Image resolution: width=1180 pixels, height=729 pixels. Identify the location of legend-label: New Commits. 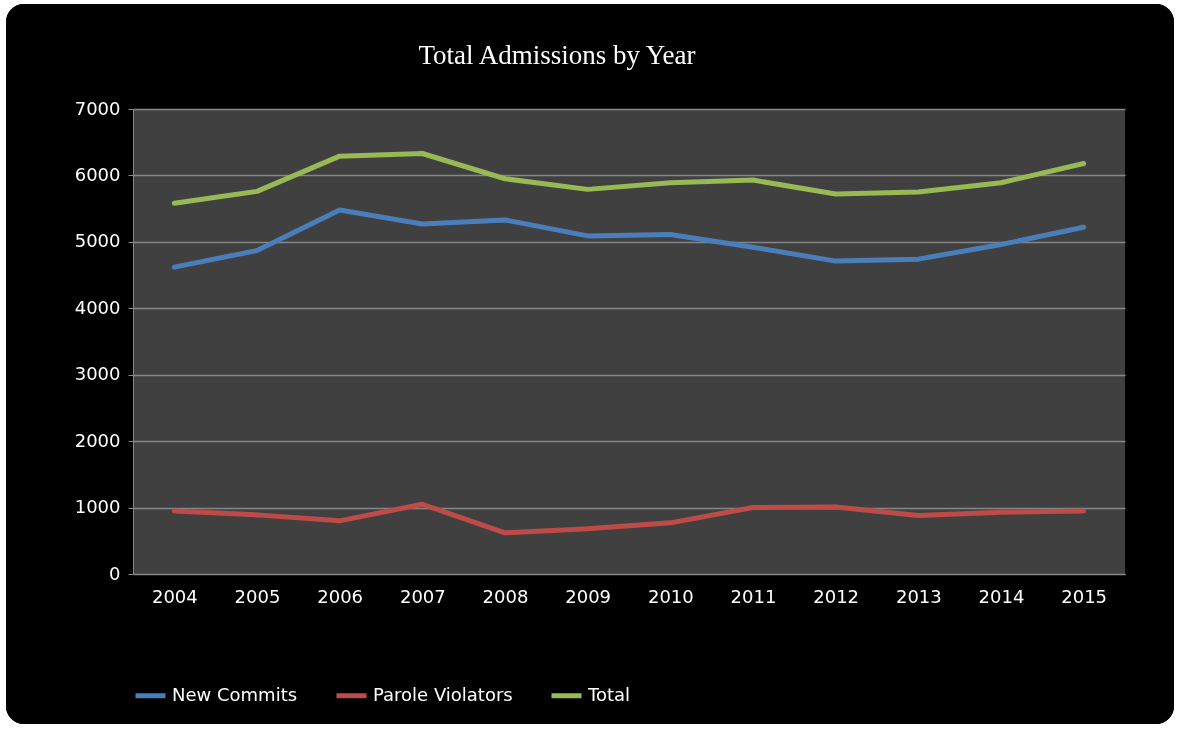
(235, 694).